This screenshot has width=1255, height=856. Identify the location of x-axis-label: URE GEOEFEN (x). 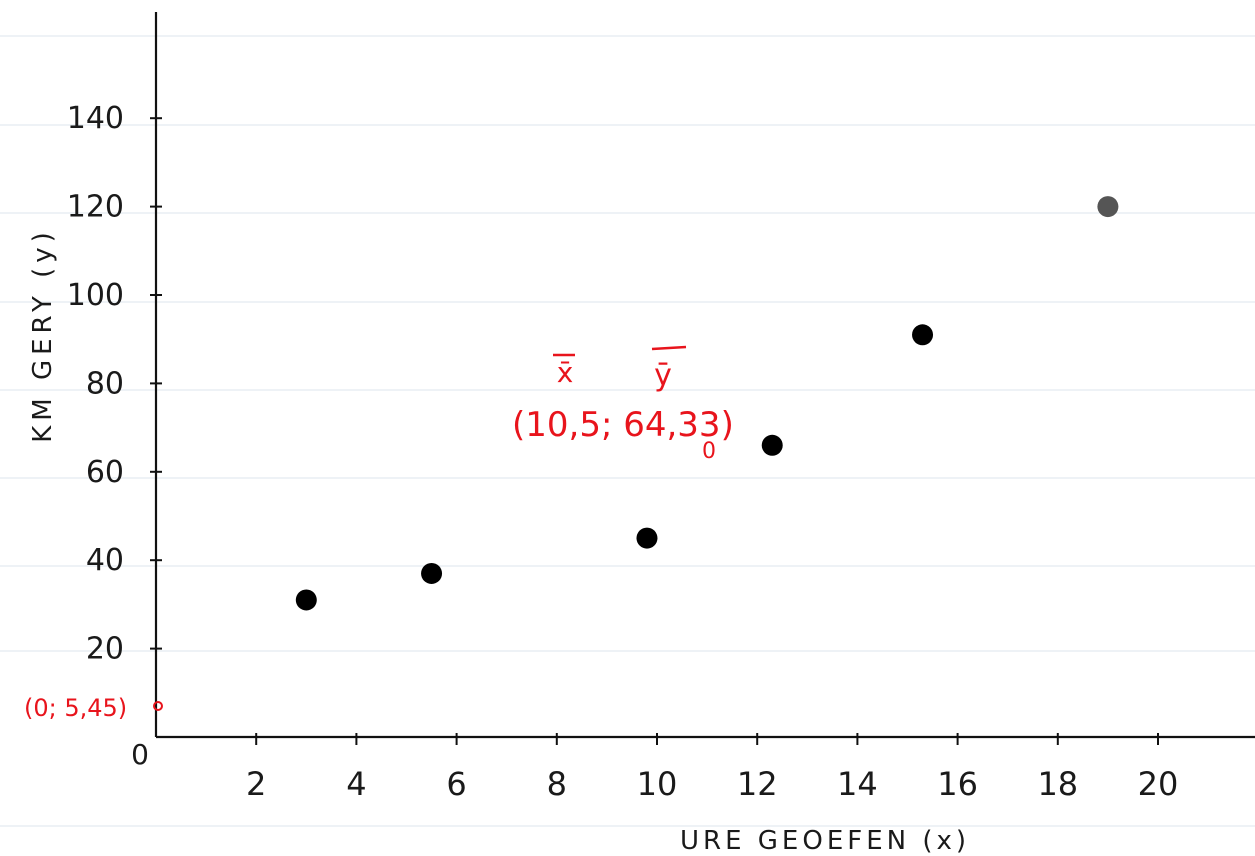
(825, 841).